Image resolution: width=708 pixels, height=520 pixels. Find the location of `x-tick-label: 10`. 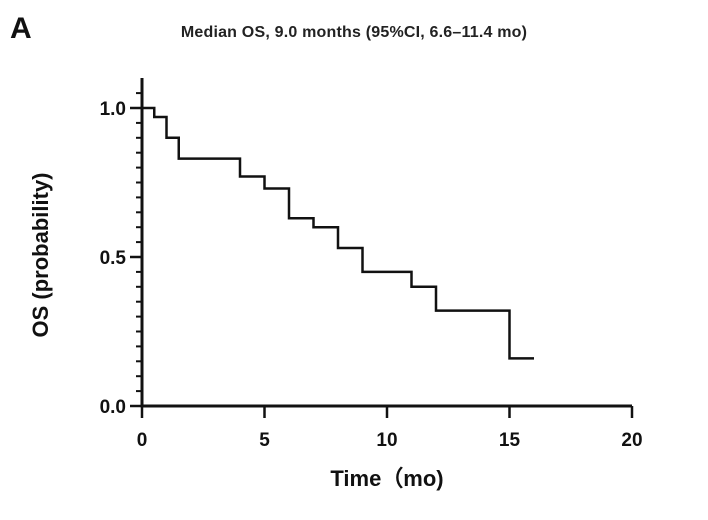

x-tick-label: 10 is located at coordinates (386, 440).